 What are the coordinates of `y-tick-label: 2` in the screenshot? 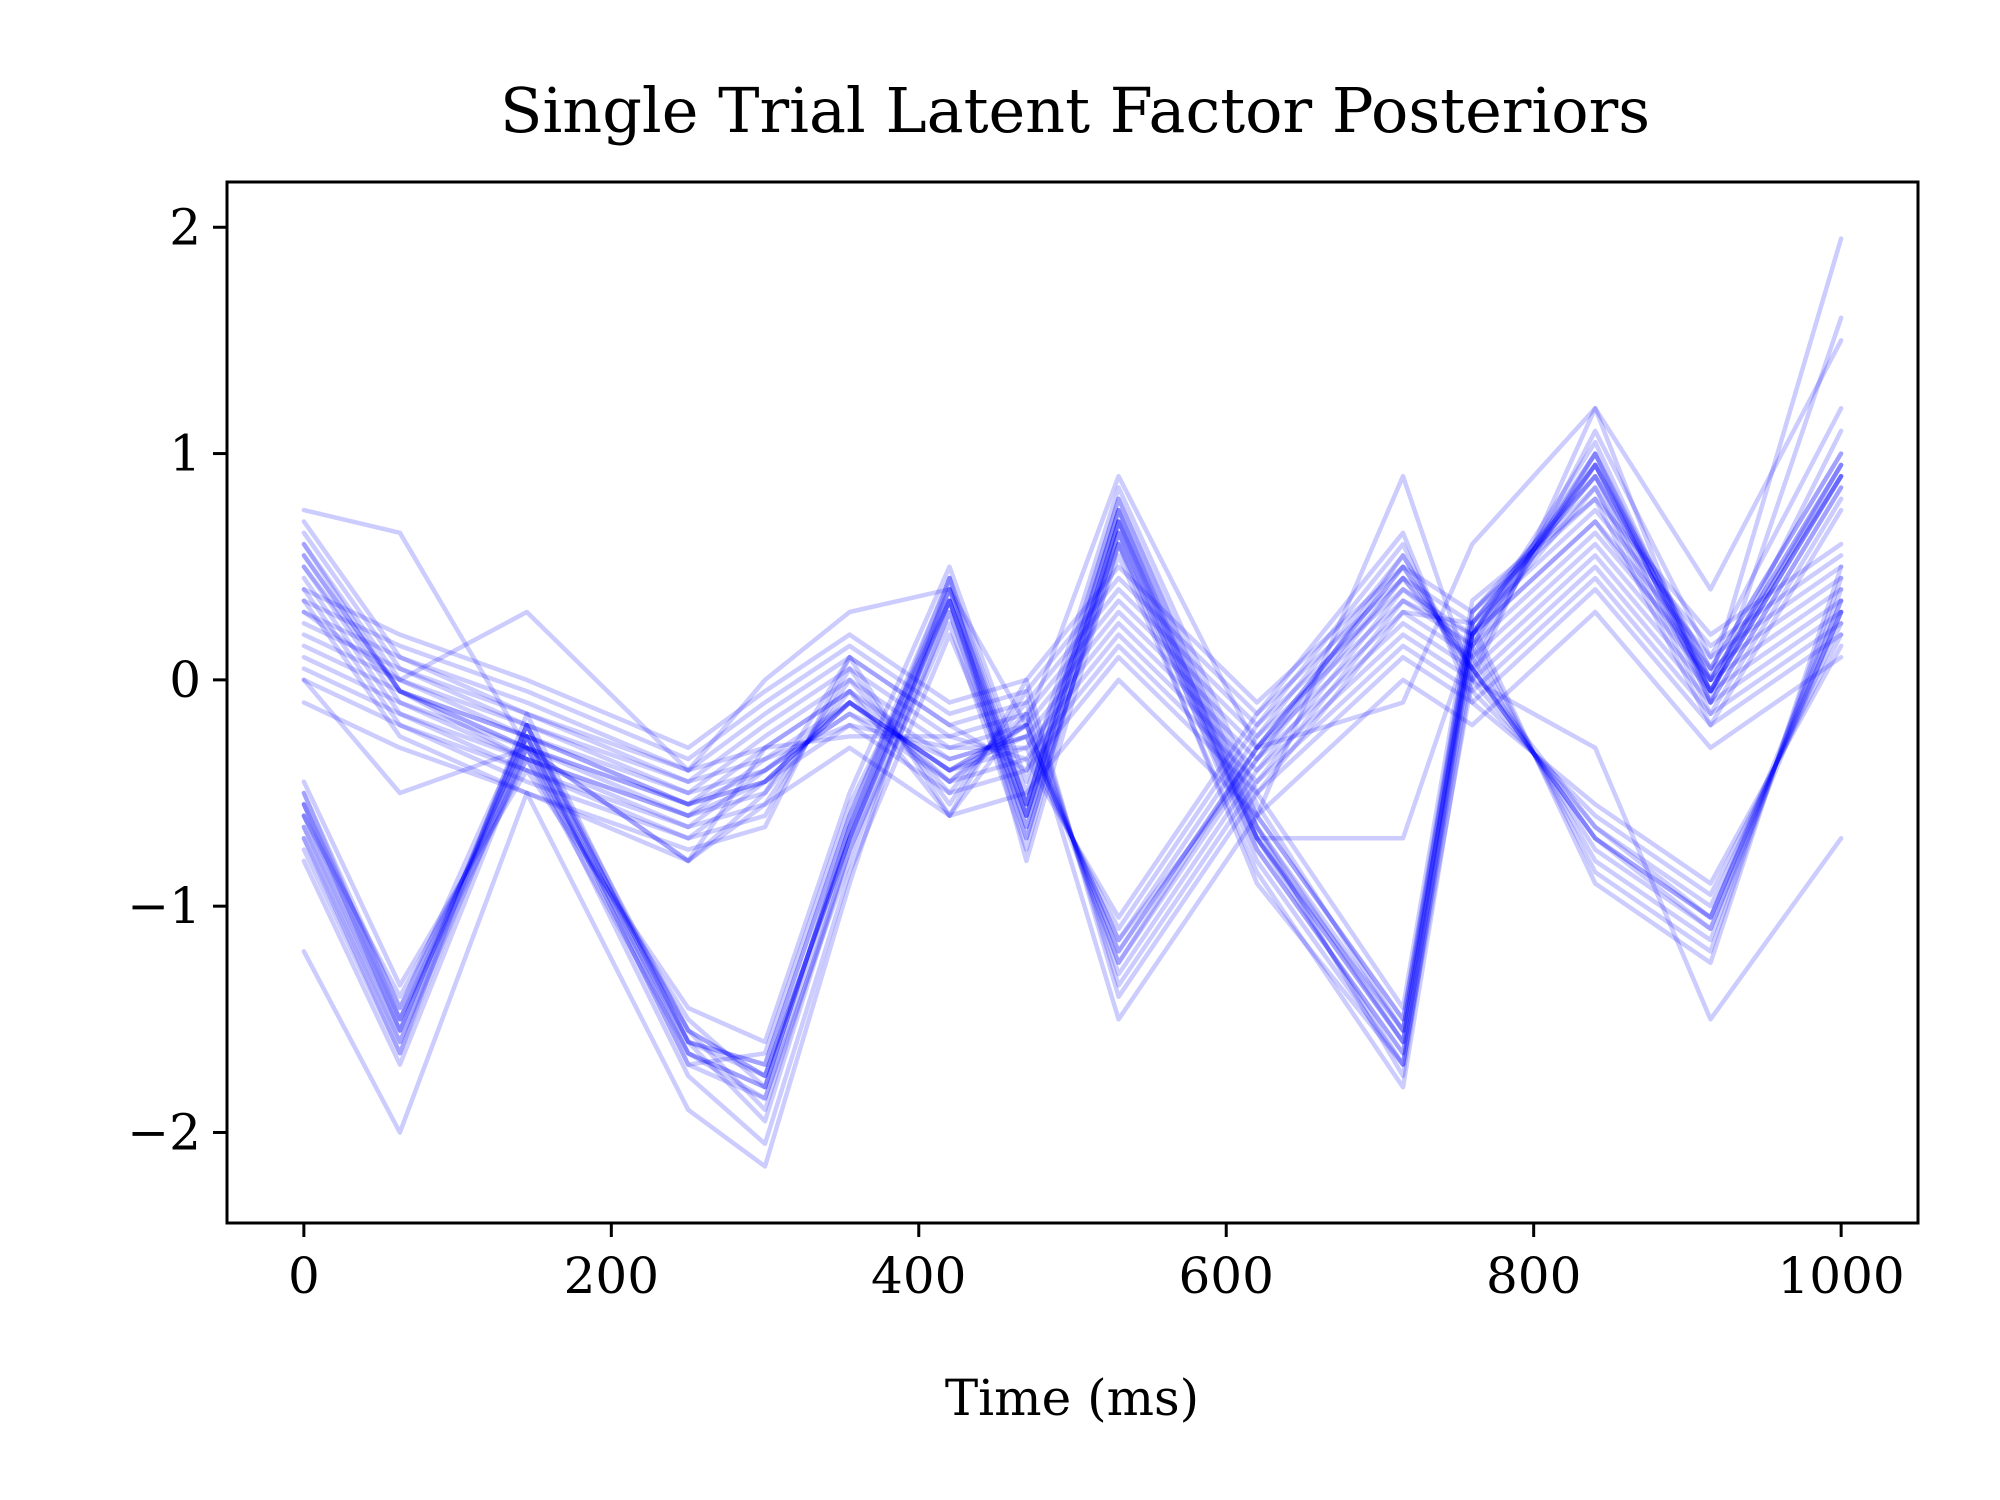 It's located at (185, 227).